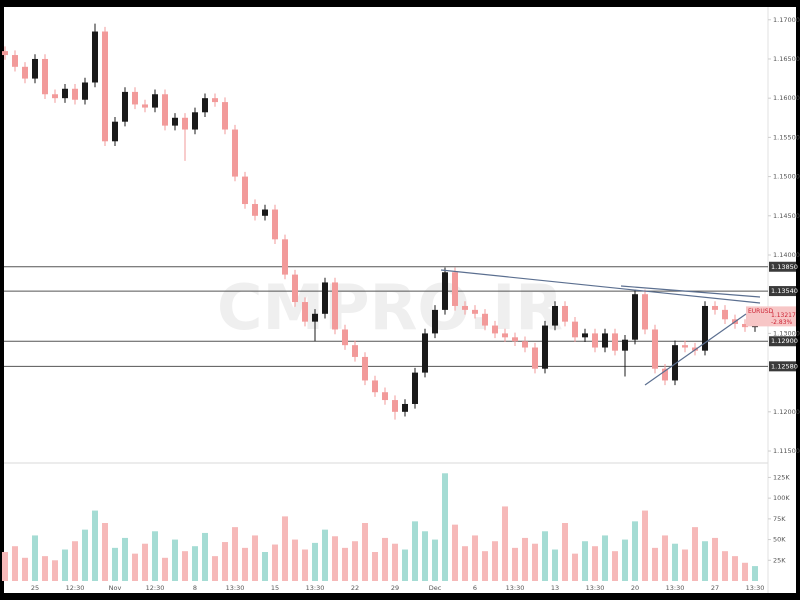 The width and height of the screenshot is (800, 600). I want to click on price-tag, so click(771, 316).